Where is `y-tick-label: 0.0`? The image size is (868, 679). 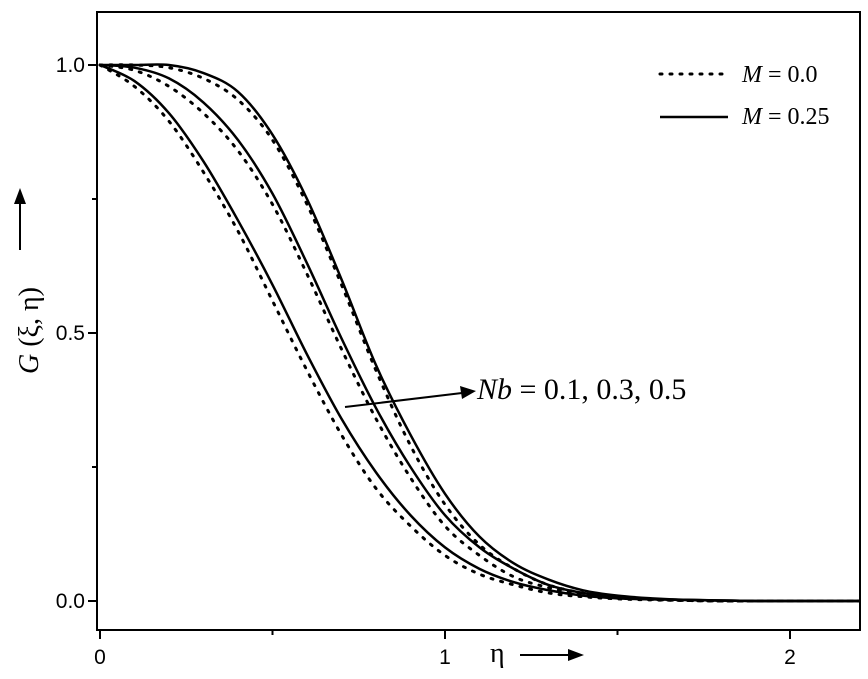 y-tick-label: 0.0 is located at coordinates (70, 601).